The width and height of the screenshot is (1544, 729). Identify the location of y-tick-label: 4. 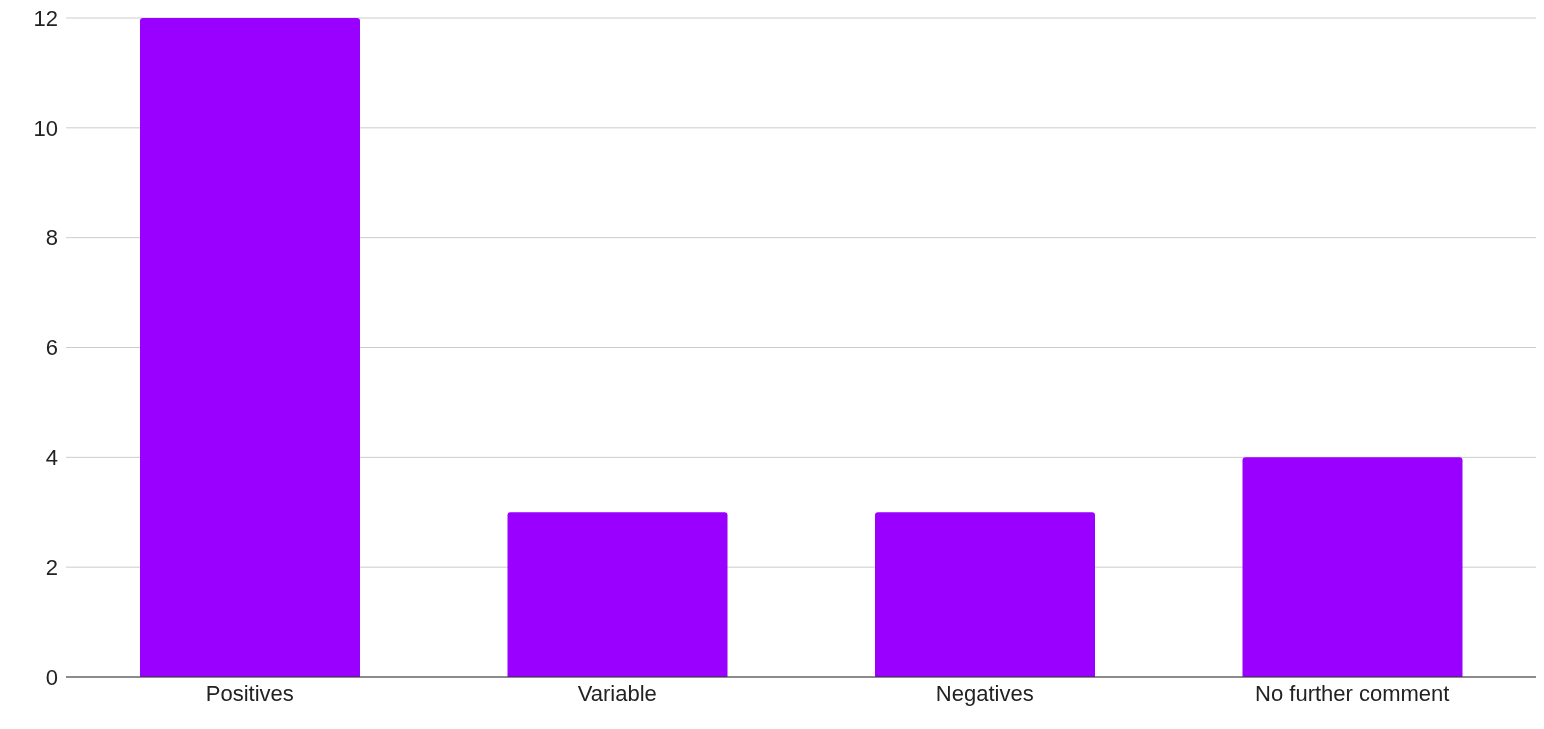
(51, 458).